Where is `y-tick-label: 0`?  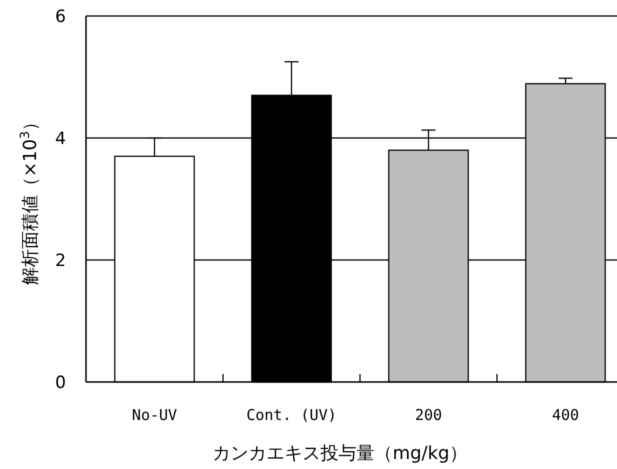
y-tick-label: 0 is located at coordinates (60, 382).